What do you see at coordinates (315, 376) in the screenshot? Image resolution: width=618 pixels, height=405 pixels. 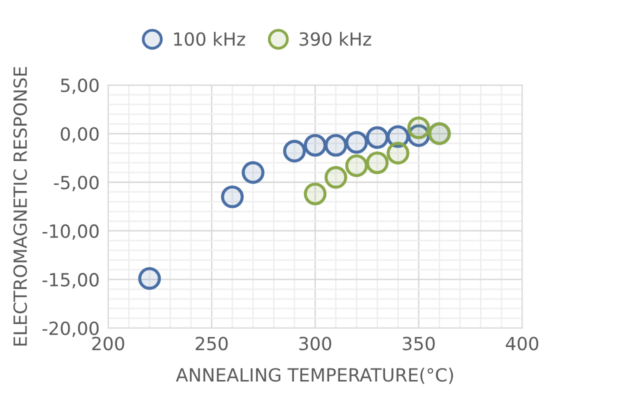 I see `x-axis-title: ANNEALING TEMPERATURE(°C)` at bounding box center [315, 376].